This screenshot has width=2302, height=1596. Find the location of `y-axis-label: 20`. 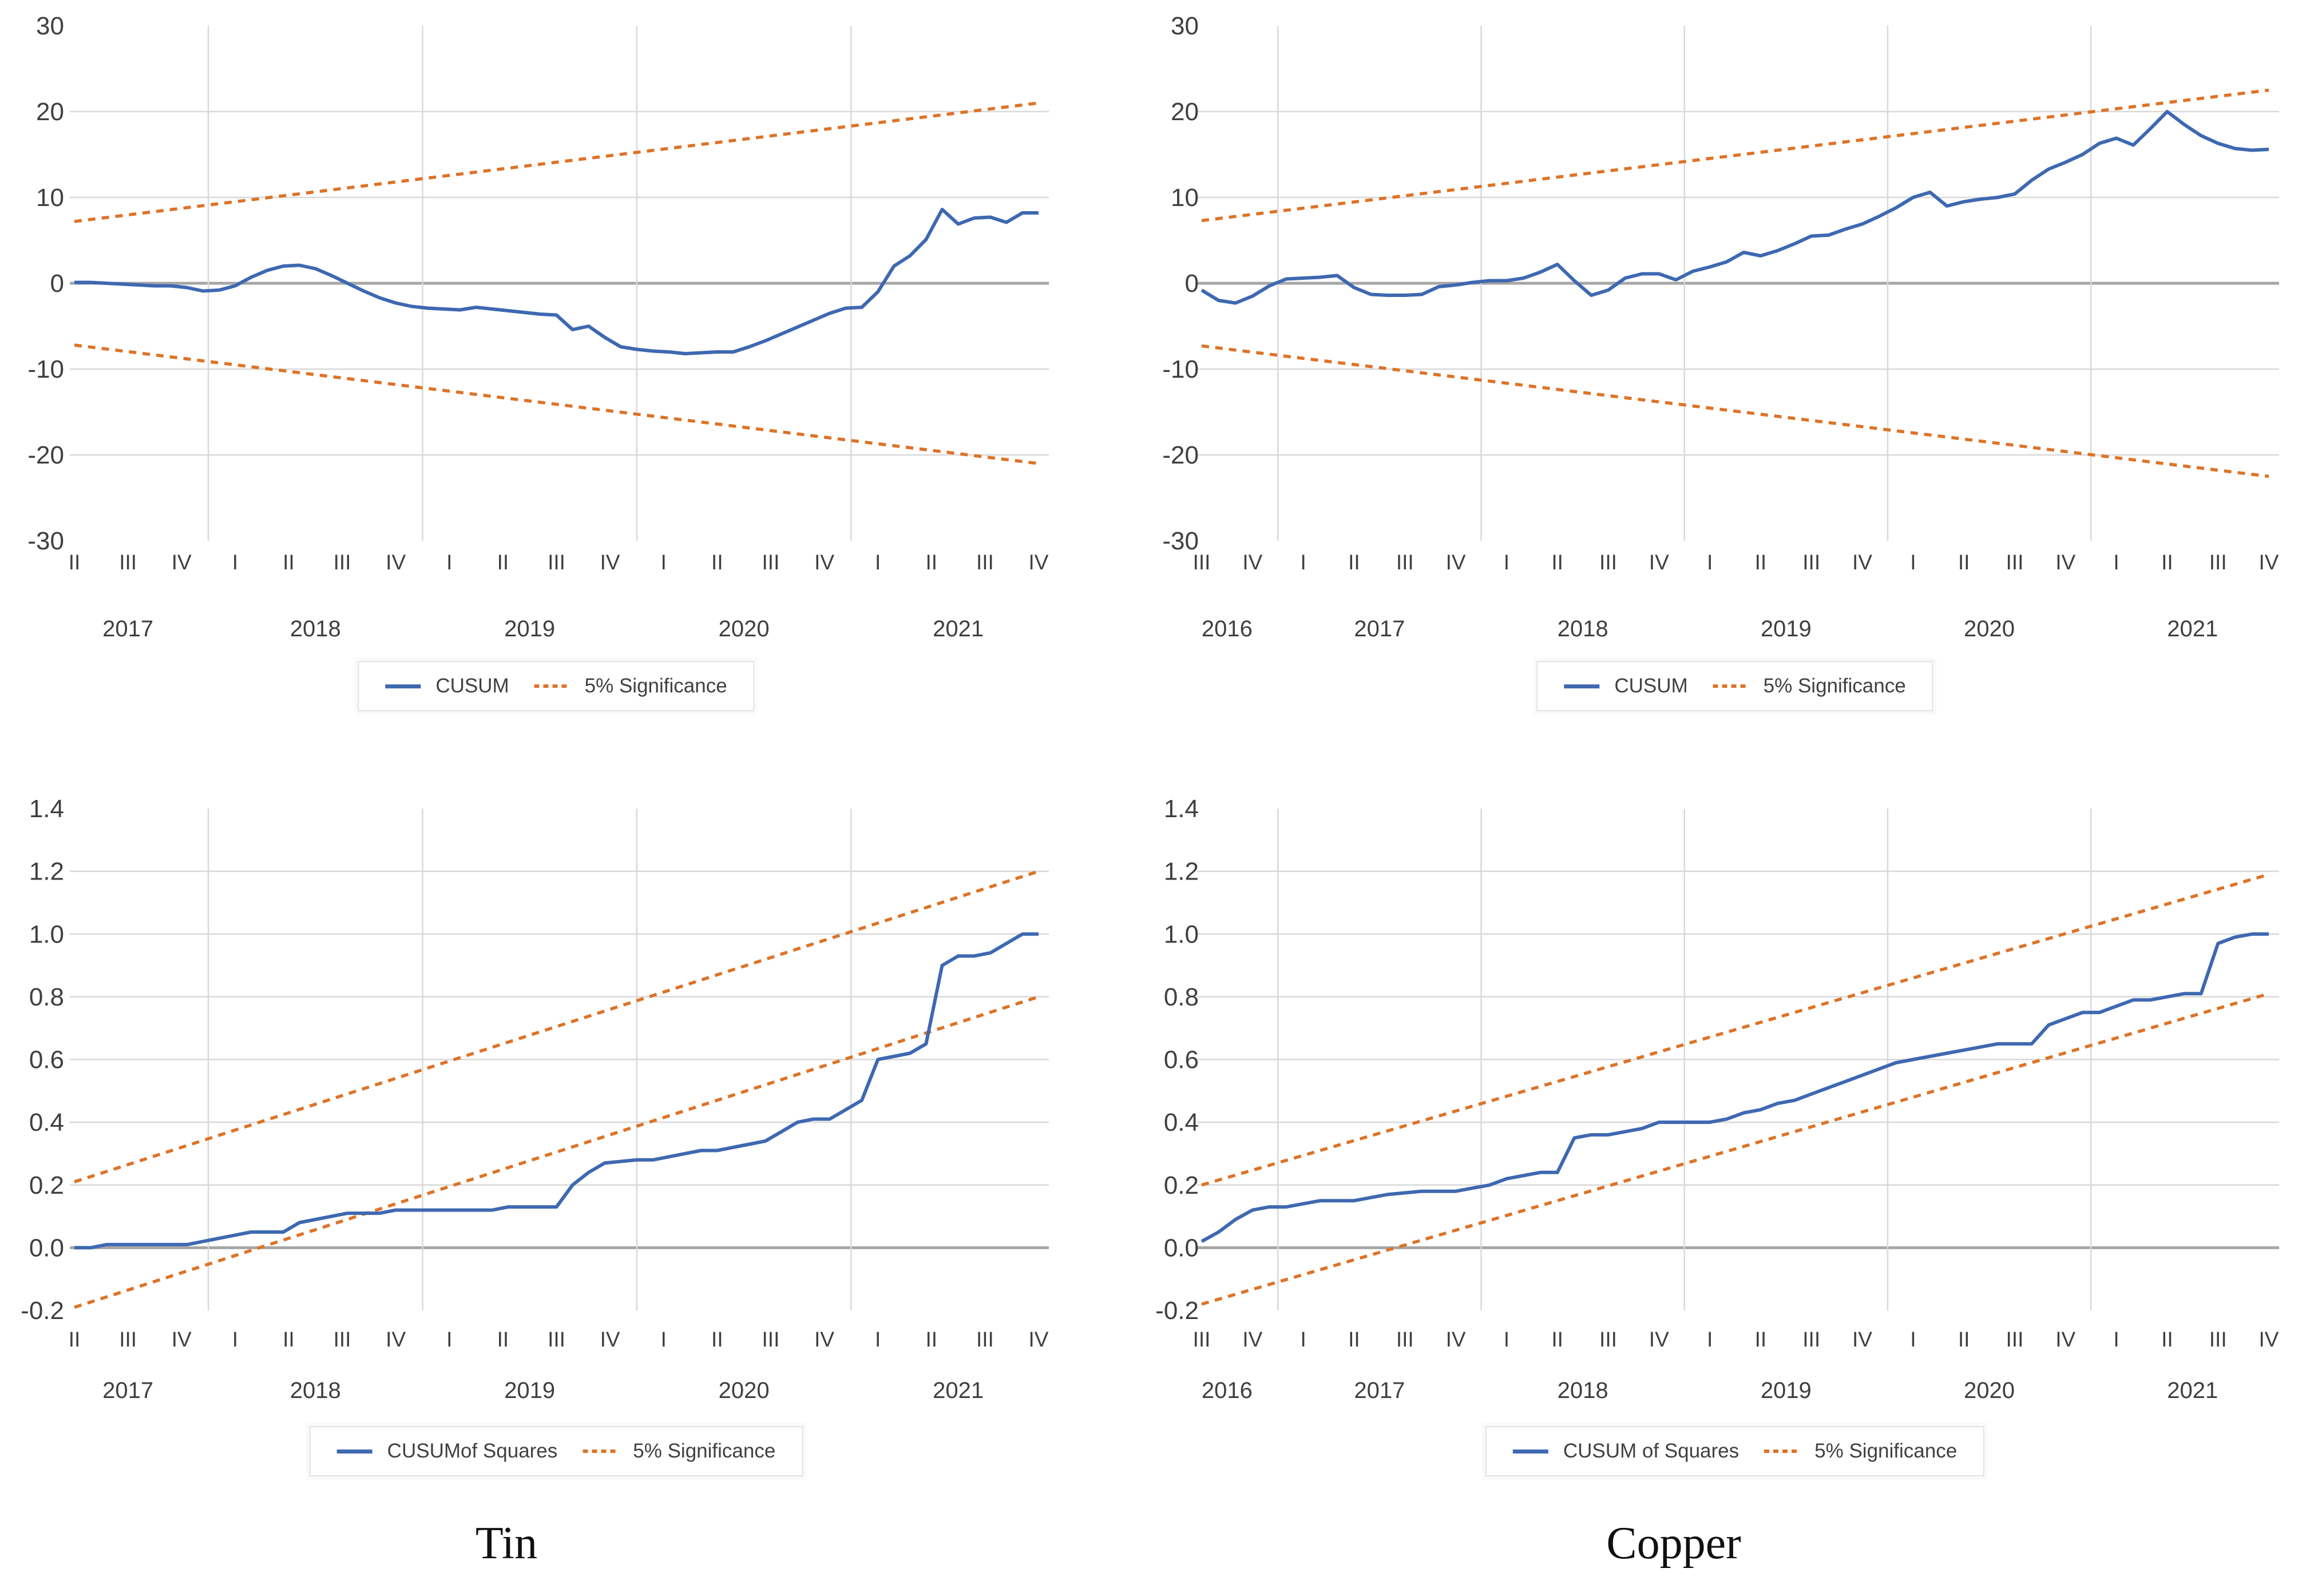

y-axis-label: 20 is located at coordinates (1185, 112).